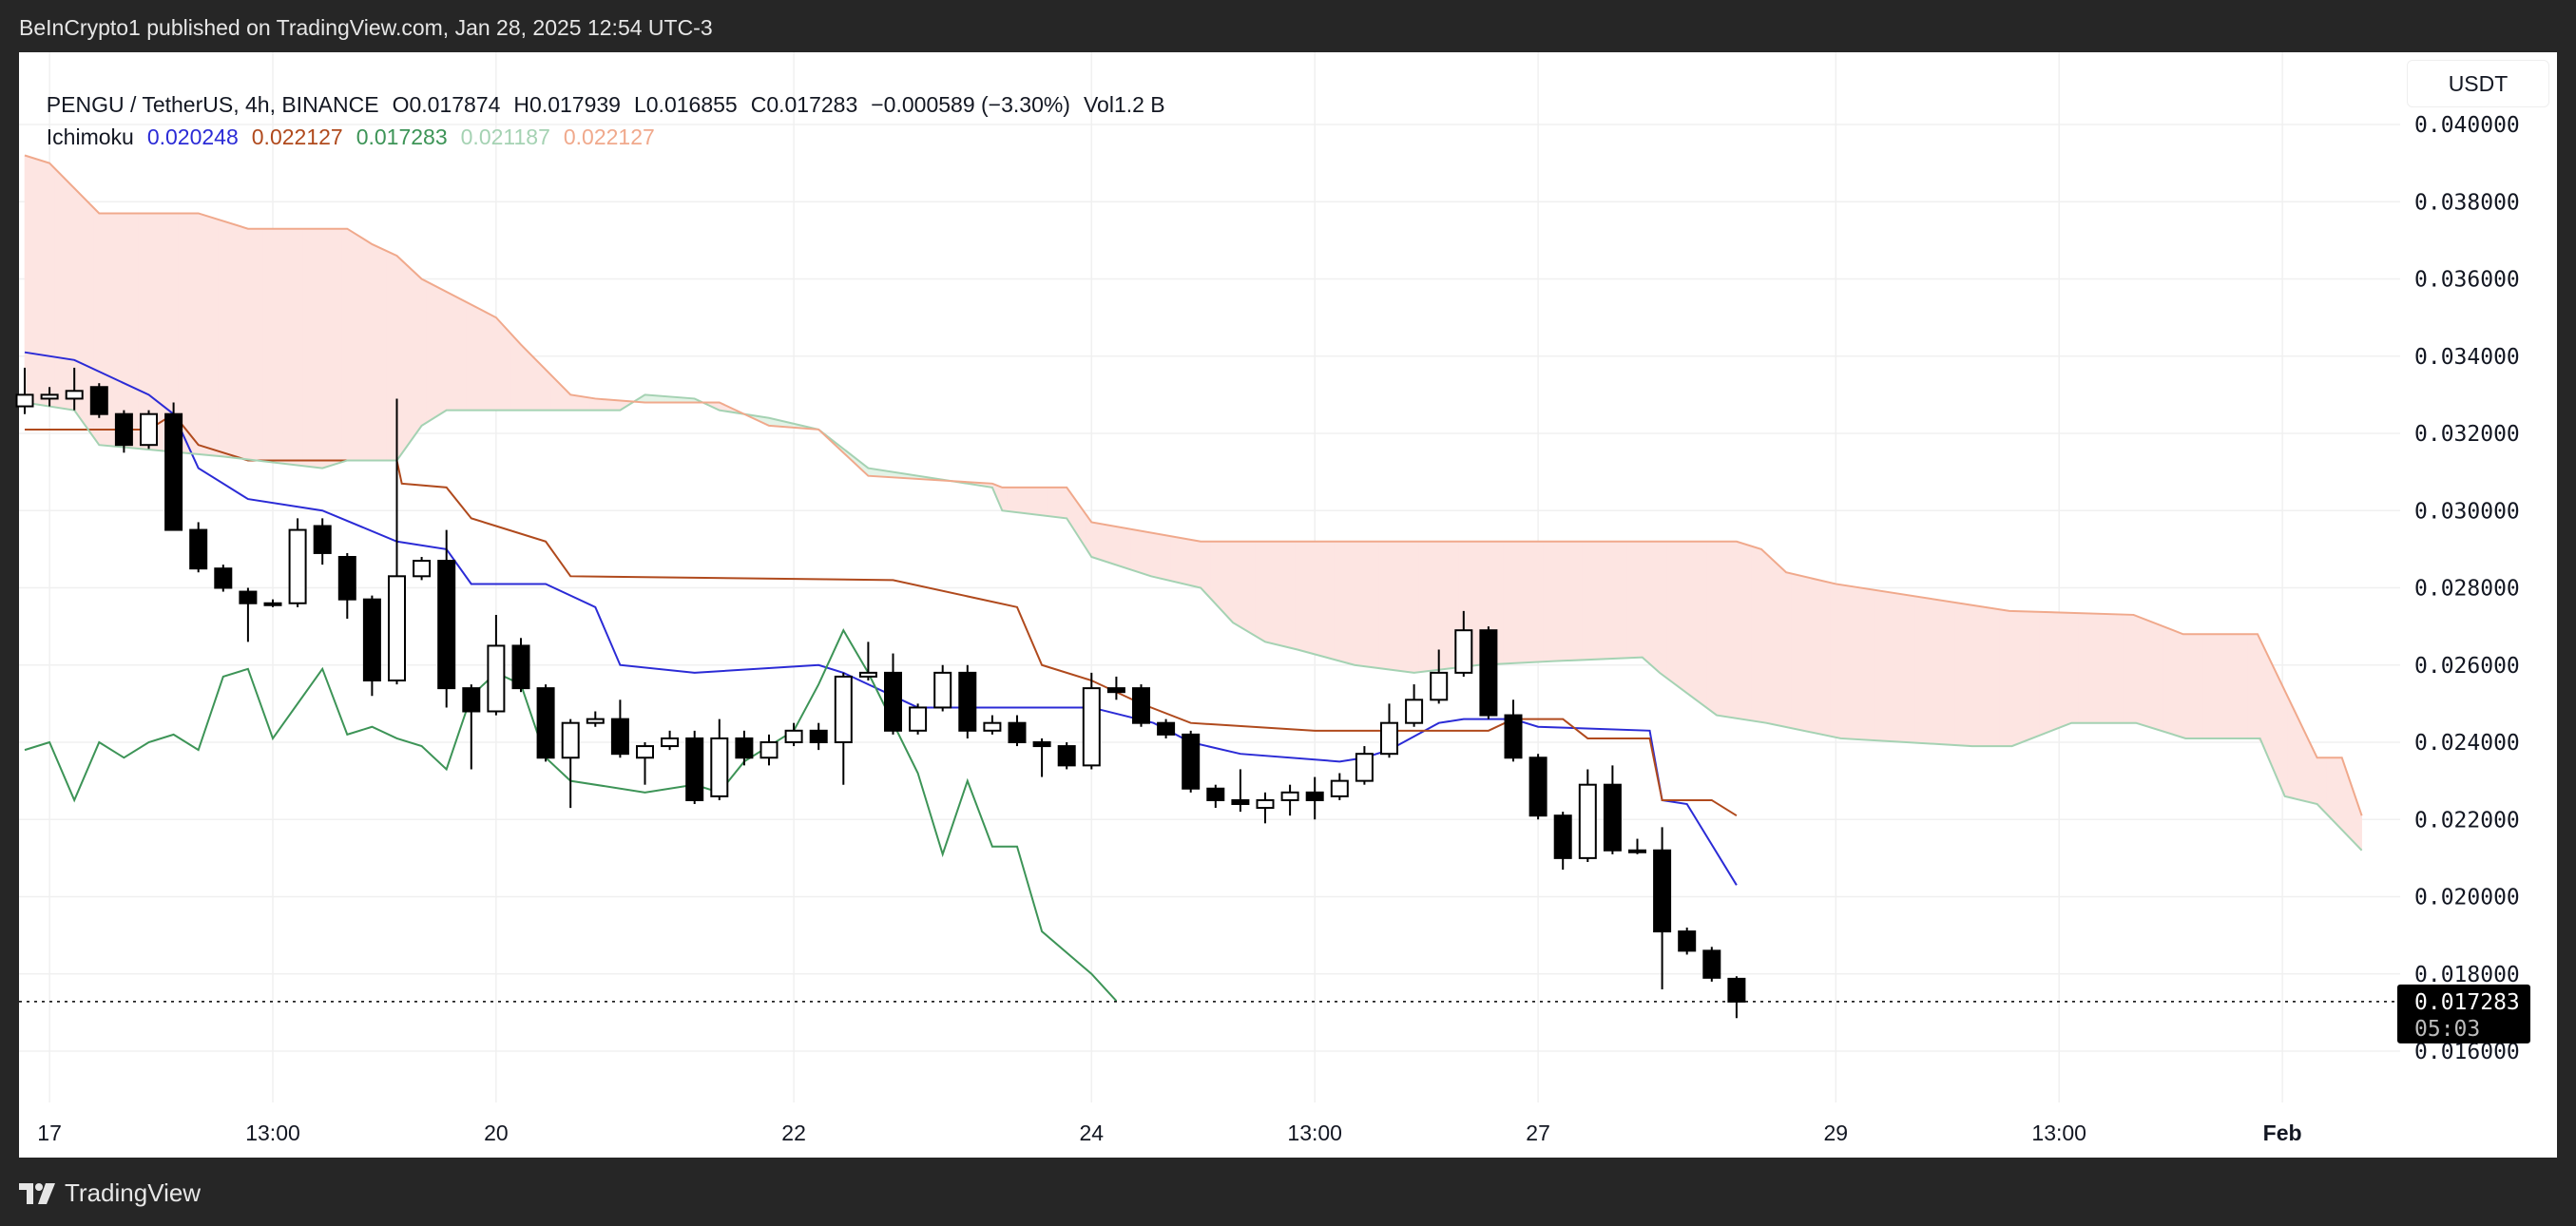 This screenshot has height=1226, width=2576. I want to click on last-price-badge, so click(2463, 1014).